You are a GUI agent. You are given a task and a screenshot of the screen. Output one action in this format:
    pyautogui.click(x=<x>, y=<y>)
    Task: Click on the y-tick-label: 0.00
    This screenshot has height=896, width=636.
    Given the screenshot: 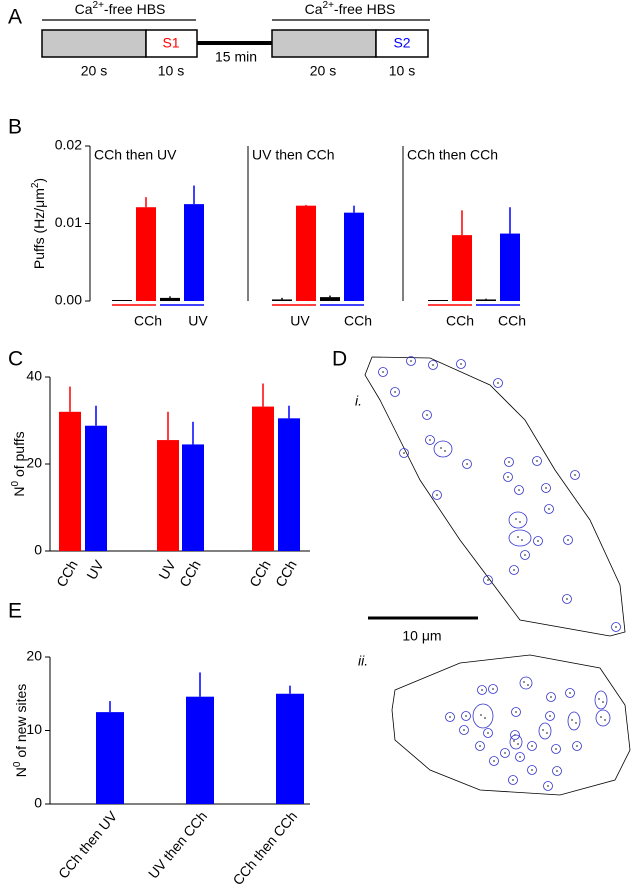 What is the action you would take?
    pyautogui.click(x=68, y=300)
    